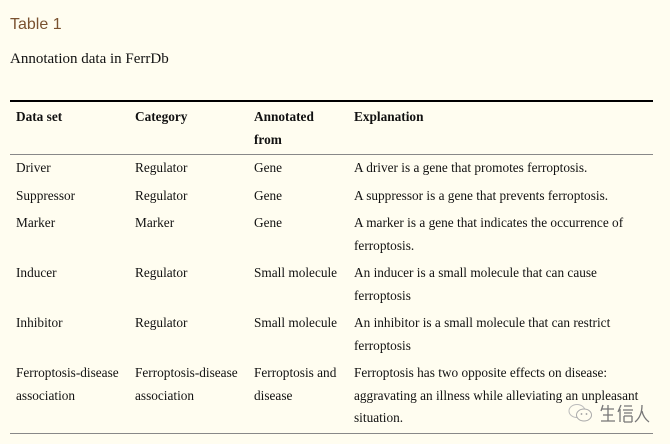  Describe the element at coordinates (284, 128) in the screenshot. I see `column-header: Annotated from` at that location.